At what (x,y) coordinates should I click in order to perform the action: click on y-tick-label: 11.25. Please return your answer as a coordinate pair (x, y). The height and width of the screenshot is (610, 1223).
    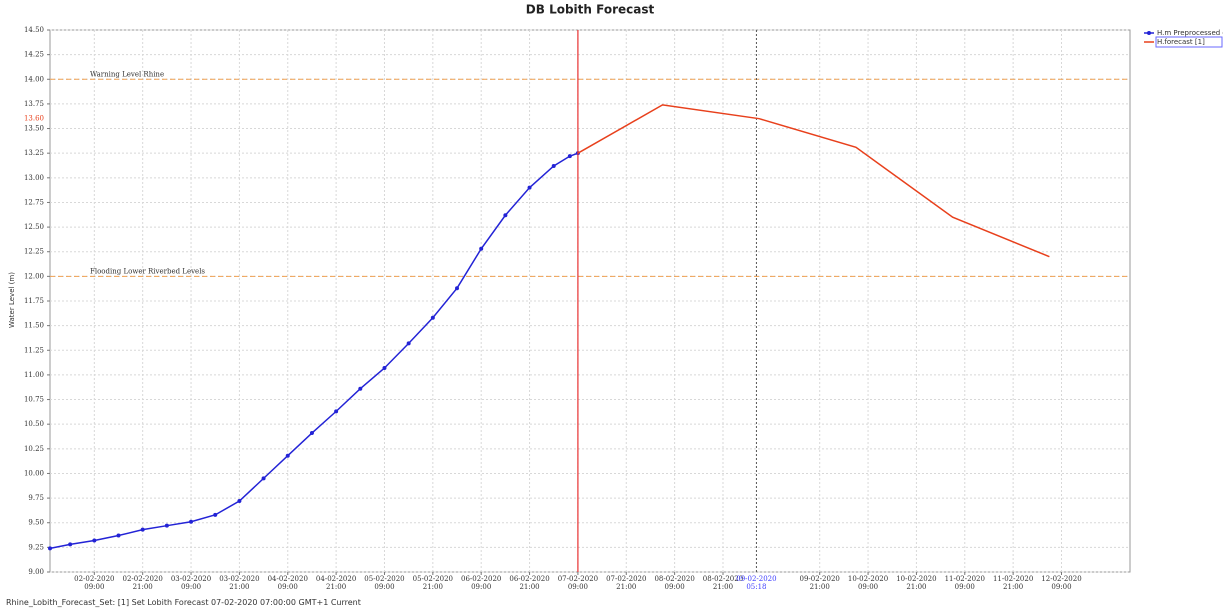
    Looking at the image, I should click on (34, 350).